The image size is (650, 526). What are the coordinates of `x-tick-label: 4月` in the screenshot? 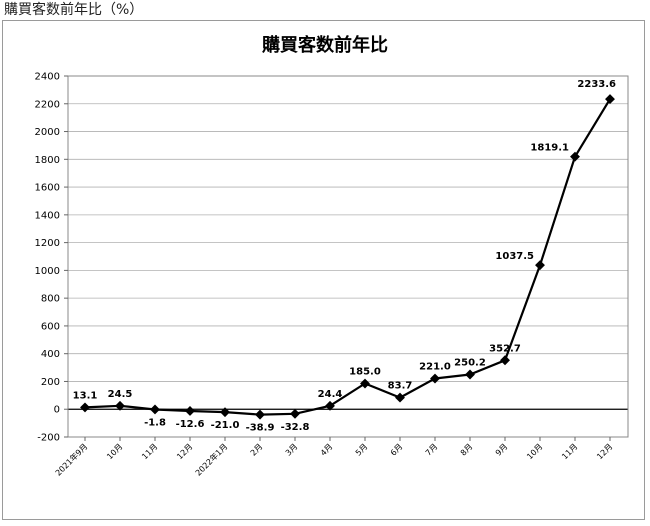 It's located at (327, 450).